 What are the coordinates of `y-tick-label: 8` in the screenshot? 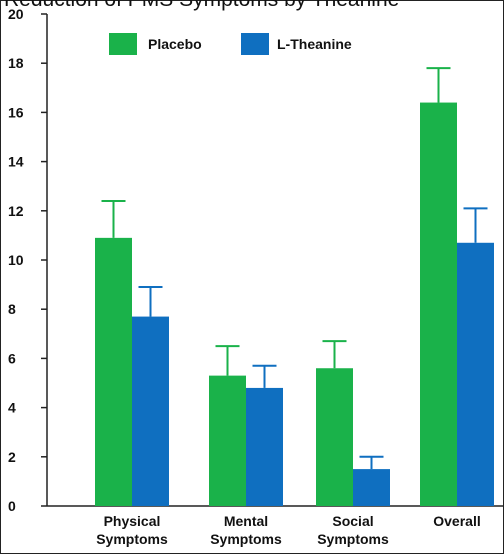 It's located at (12, 309).